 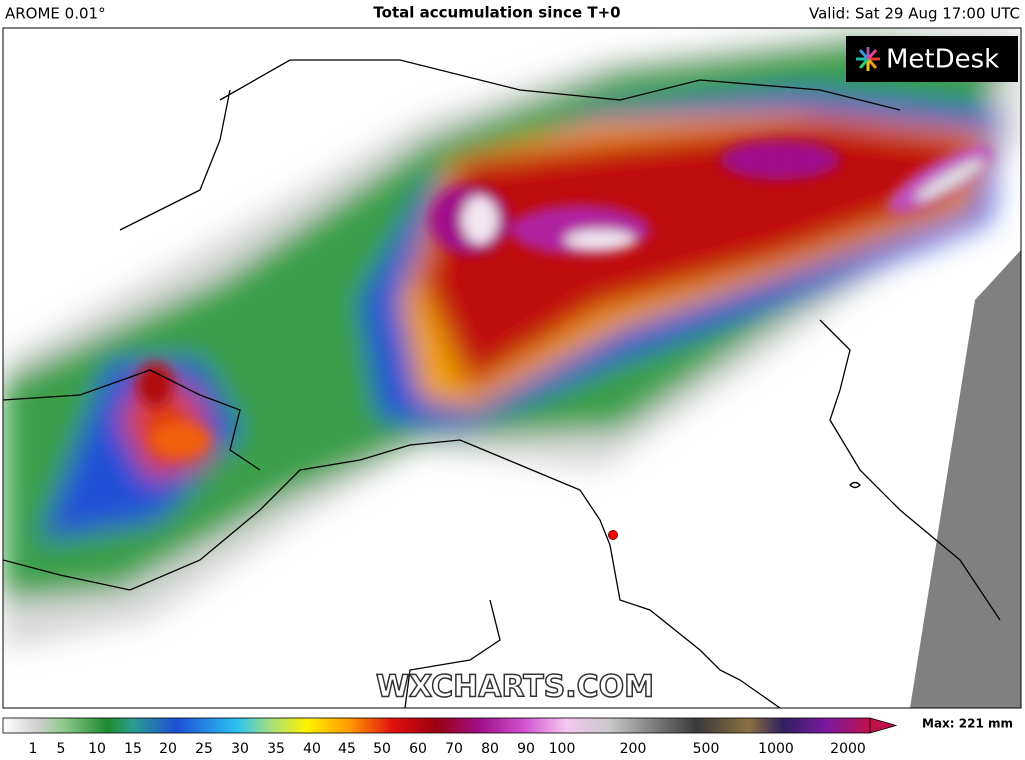 What do you see at coordinates (33, 749) in the screenshot?
I see `colorbar-label: 1` at bounding box center [33, 749].